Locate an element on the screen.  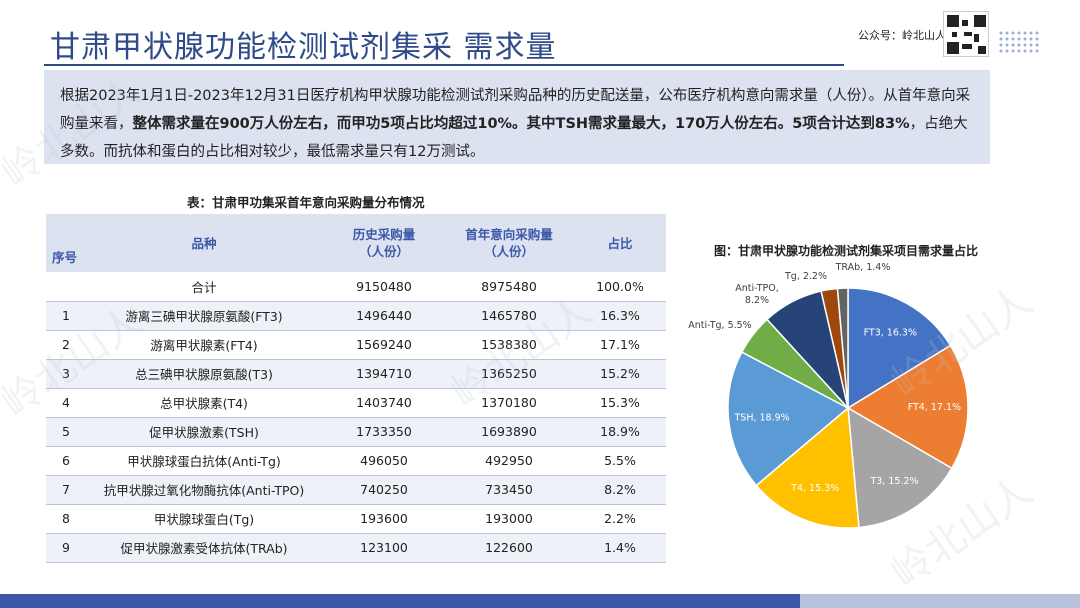
table-row: 1 游离三碘甲状腺原氨酸(FT3) 1496440 1465780 16.3% is located at coordinates (356, 316).